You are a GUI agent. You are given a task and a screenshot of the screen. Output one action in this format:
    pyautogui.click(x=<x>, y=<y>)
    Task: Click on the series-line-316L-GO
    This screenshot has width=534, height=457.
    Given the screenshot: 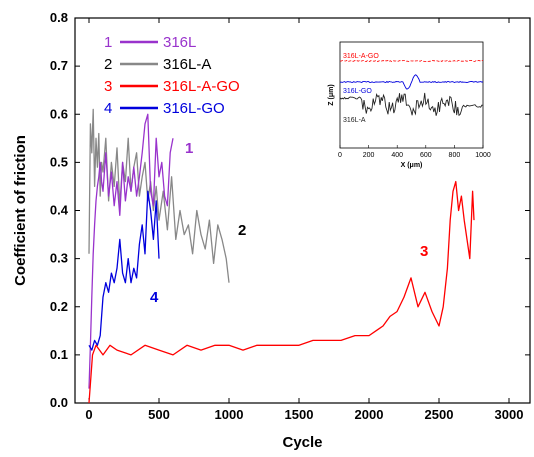 What is the action you would take?
    pyautogui.click(x=124, y=270)
    